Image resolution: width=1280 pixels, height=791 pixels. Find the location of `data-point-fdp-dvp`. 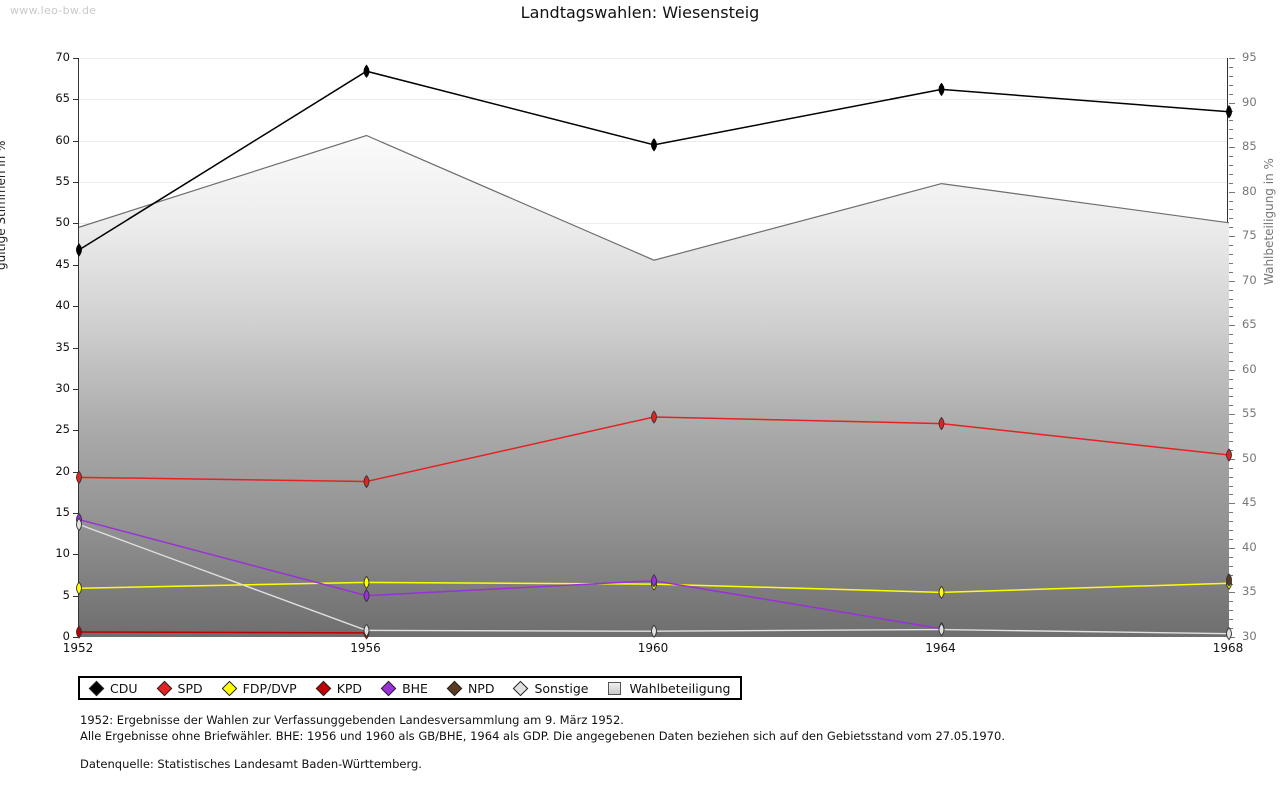

data-point-fdp-dvp is located at coordinates (941, 592).